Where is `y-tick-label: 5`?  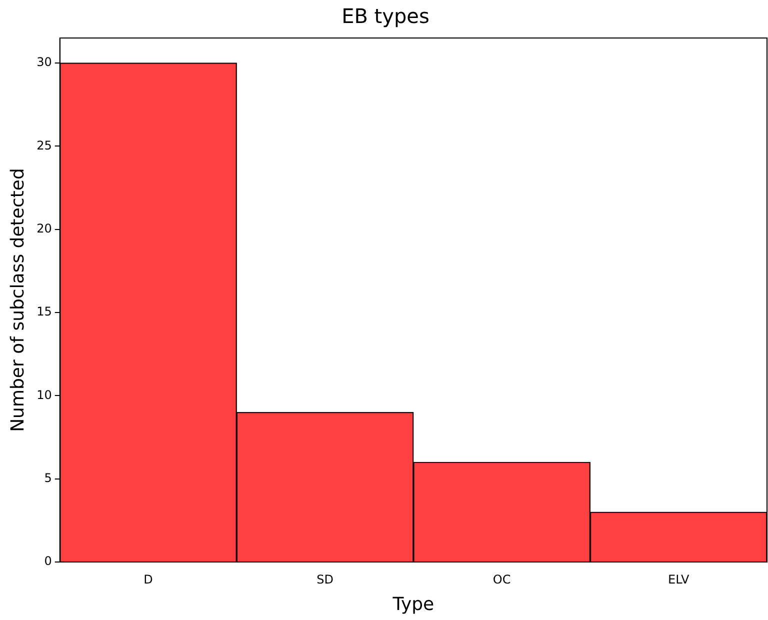
y-tick-label: 5 is located at coordinates (48, 477).